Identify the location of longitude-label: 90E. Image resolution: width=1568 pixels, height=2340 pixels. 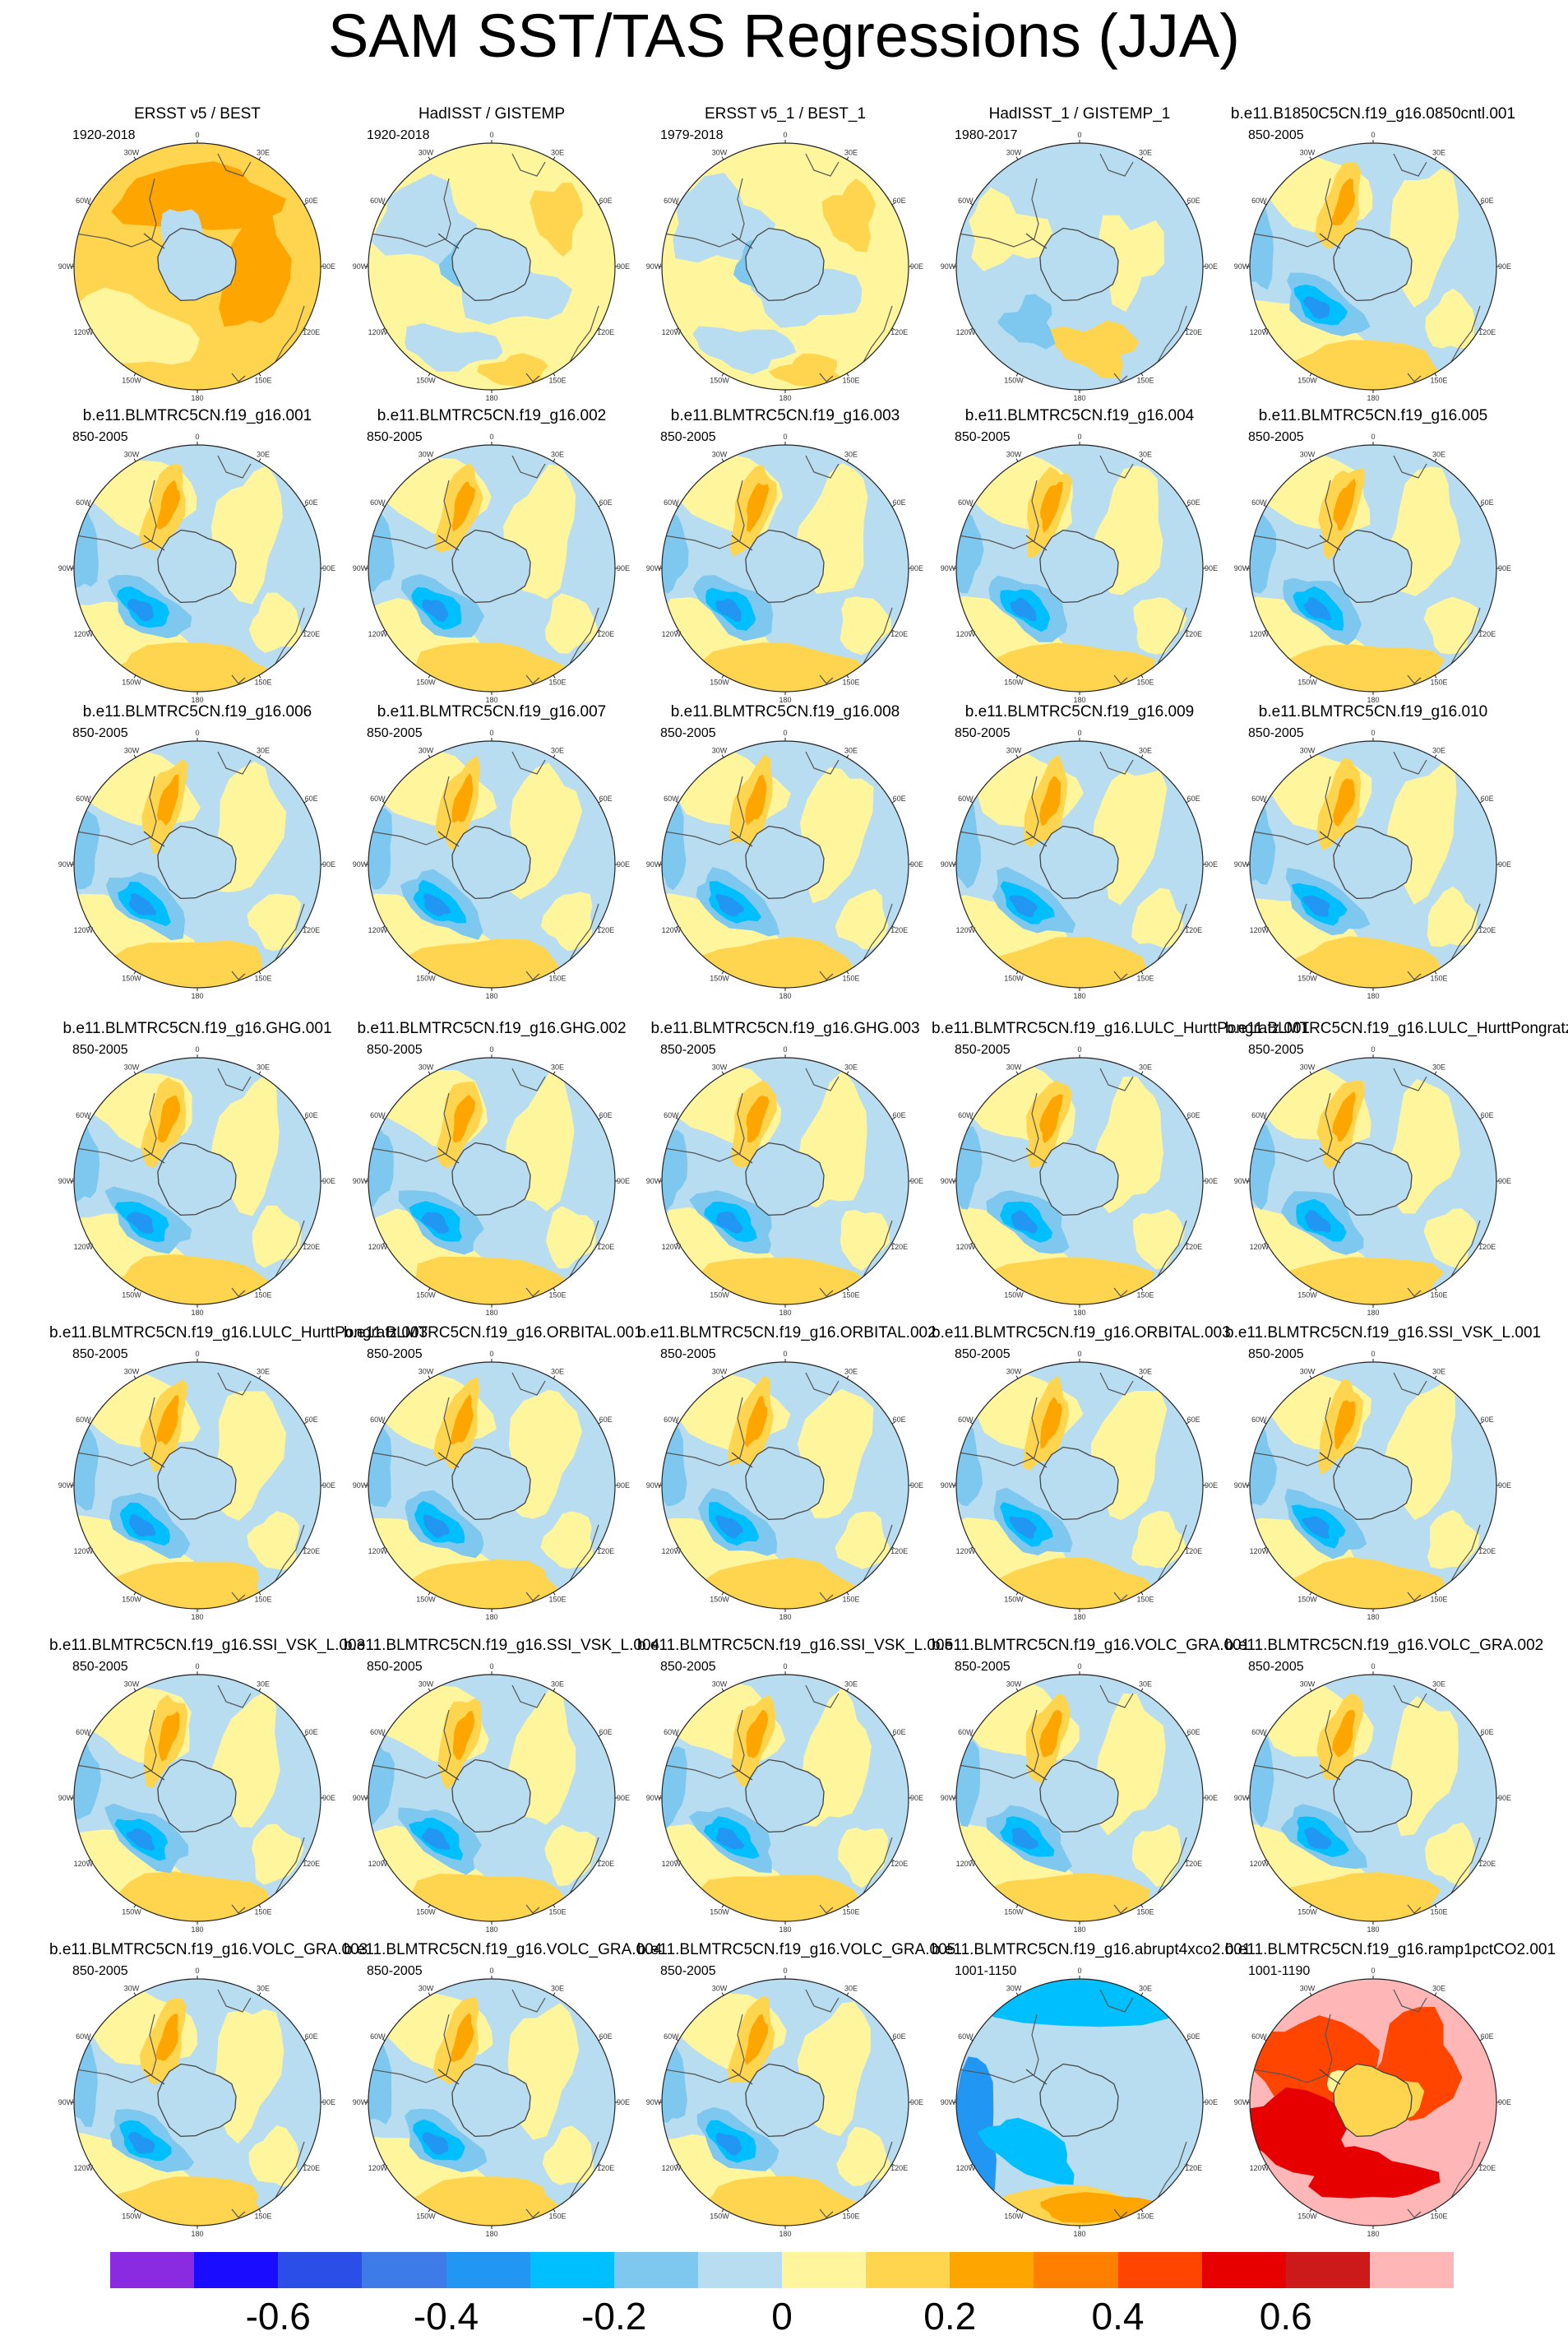
(1211, 568).